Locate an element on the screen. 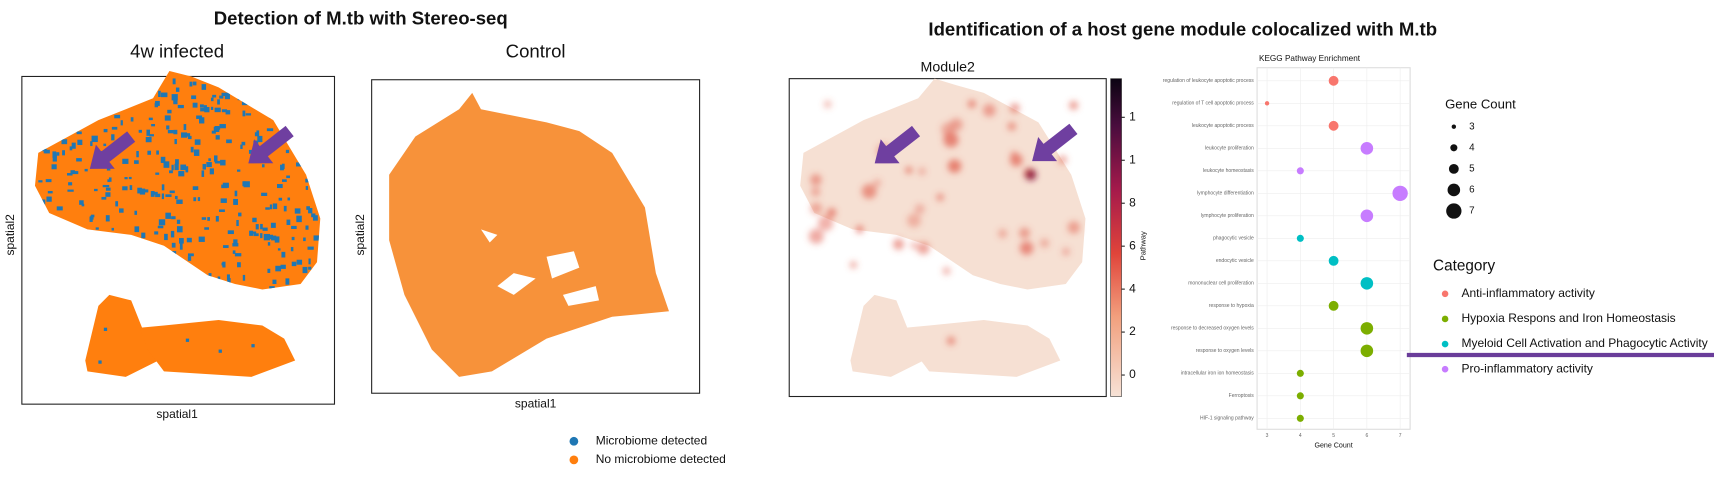 The width and height of the screenshot is (1714, 497). colorbar is located at coordinates (1116, 237).